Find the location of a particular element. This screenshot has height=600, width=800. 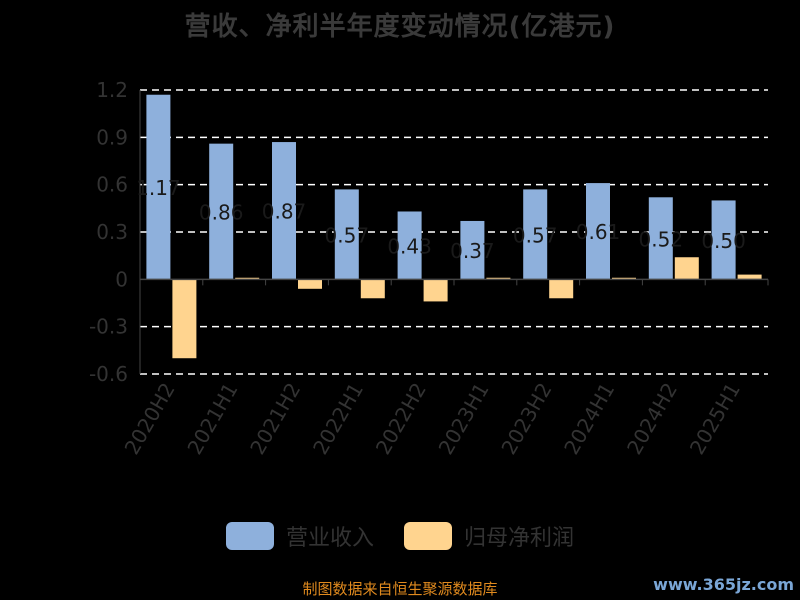

data-label-revenue: 0.43 is located at coordinates (409, 246).